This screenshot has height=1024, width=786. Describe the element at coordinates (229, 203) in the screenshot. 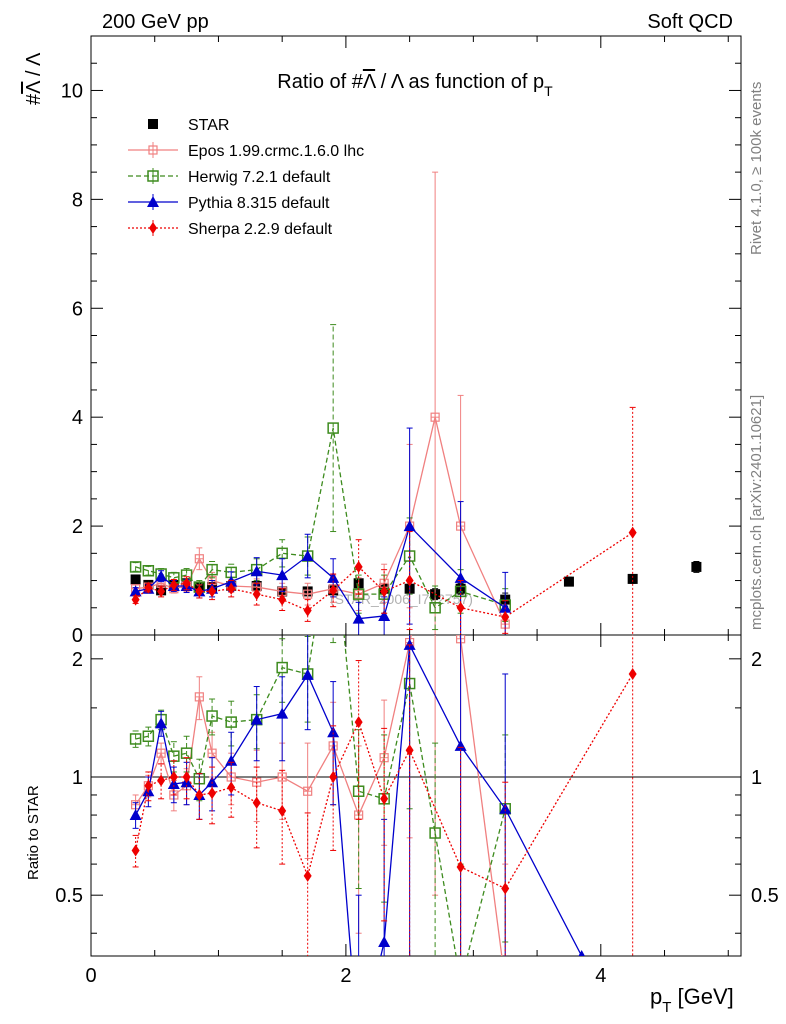

I see `legend-entry: Pythia 8.315 default` at that location.